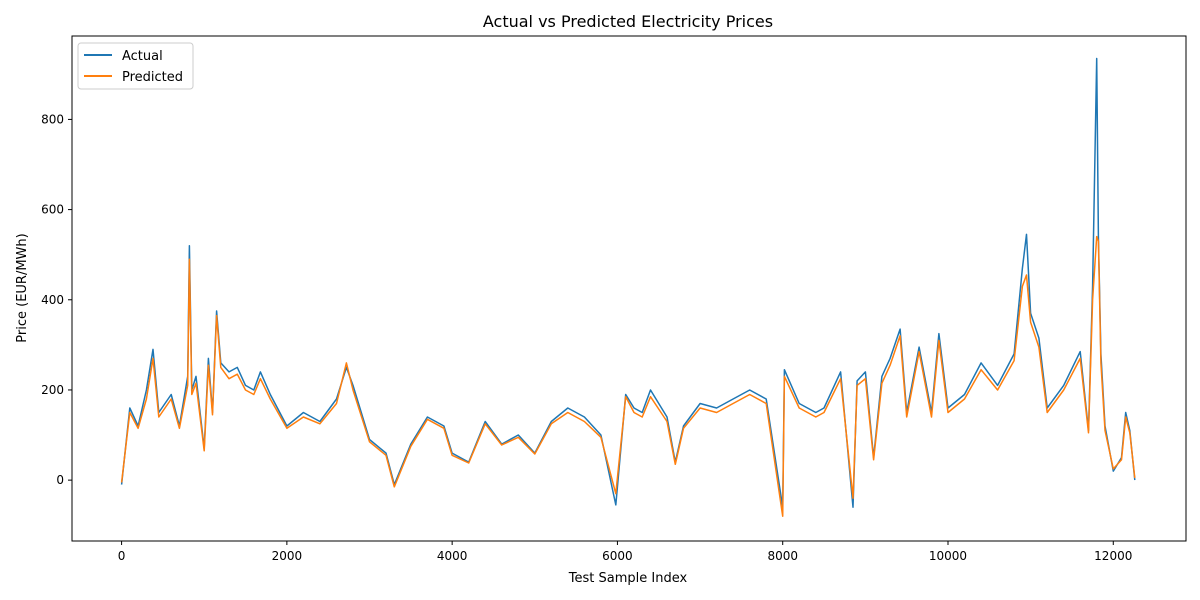  Describe the element at coordinates (22, 287) in the screenshot. I see `y-axis-label: Price (EUR/MWh)` at that location.